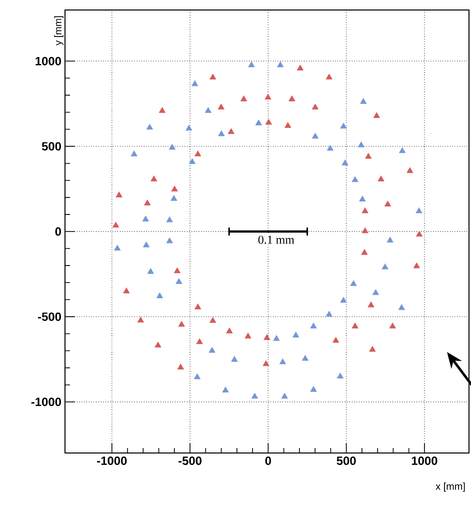  I want to click on x-axis-title: x [mm], so click(450, 487).